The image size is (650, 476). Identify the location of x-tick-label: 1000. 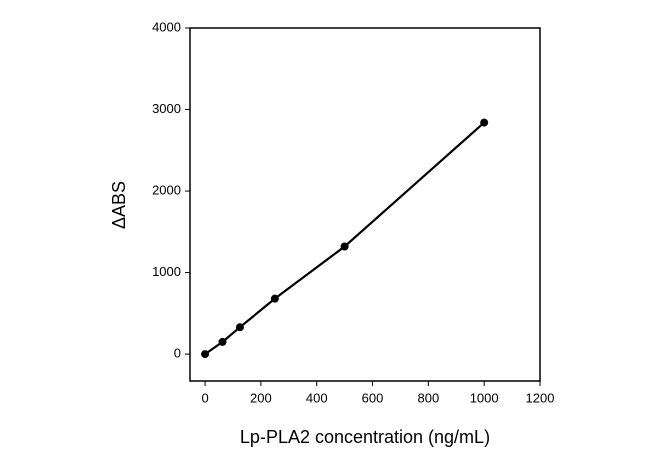
(484, 397).